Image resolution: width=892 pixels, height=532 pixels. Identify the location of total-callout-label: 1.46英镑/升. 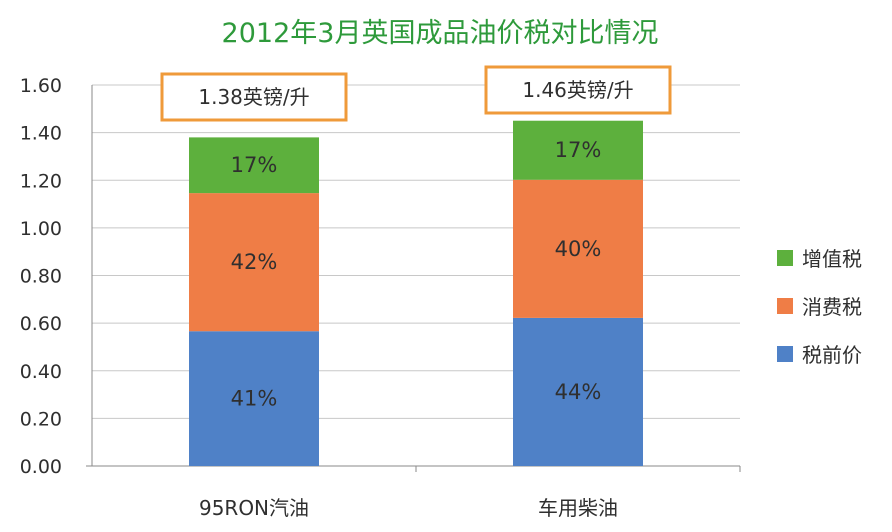
(577, 90).